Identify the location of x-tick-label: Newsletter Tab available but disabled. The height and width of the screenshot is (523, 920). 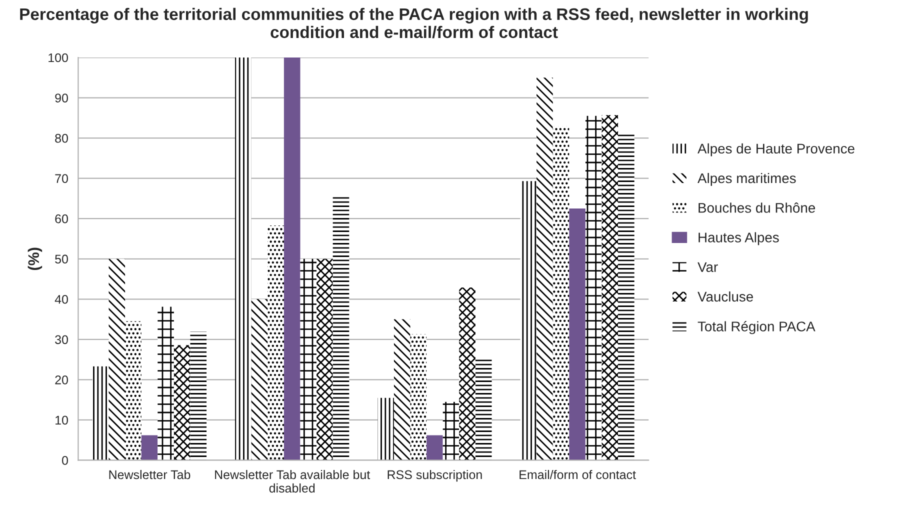
(292, 481).